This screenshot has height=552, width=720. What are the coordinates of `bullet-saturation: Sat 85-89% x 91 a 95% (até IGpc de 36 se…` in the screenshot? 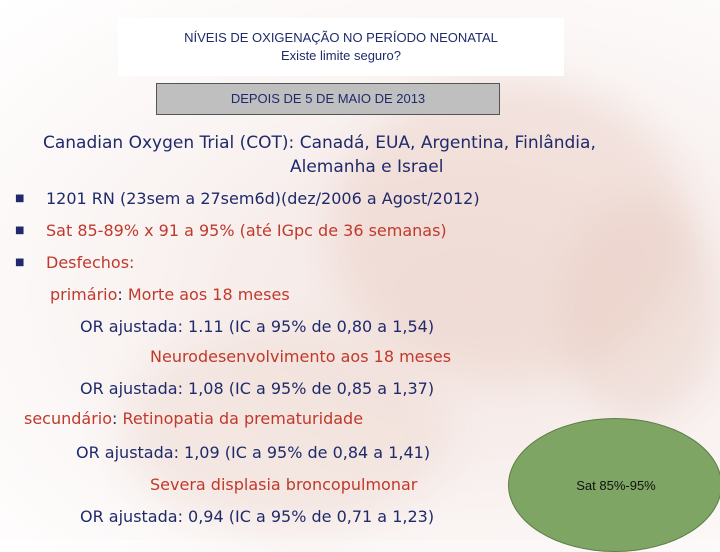 It's located at (246, 230).